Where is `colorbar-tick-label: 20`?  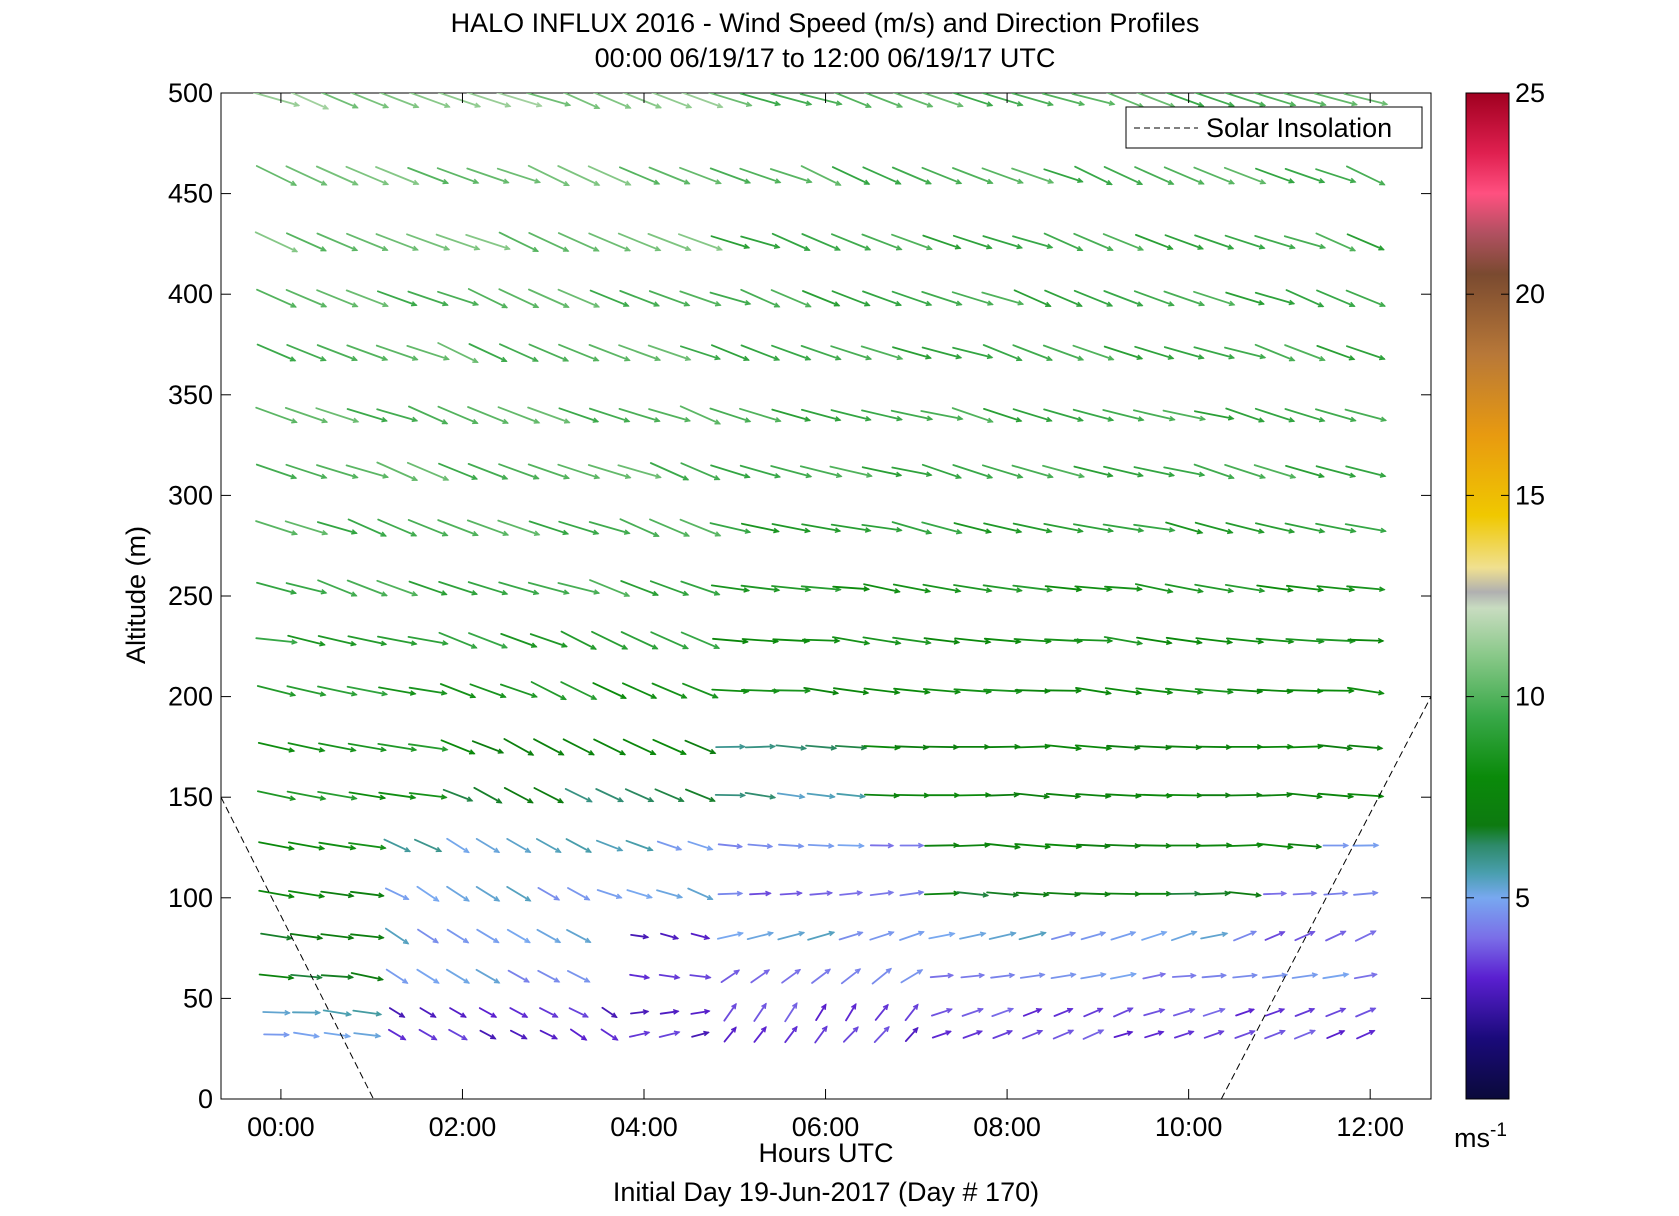
colorbar-tick-label: 20 is located at coordinates (1530, 294).